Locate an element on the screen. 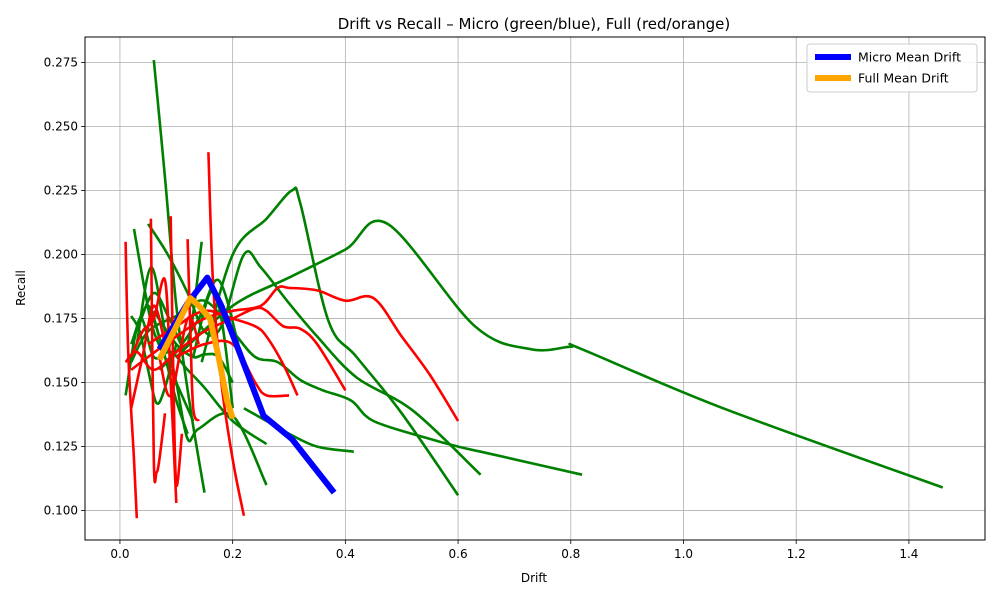  x-tick-label: 0.2 is located at coordinates (232, 554).